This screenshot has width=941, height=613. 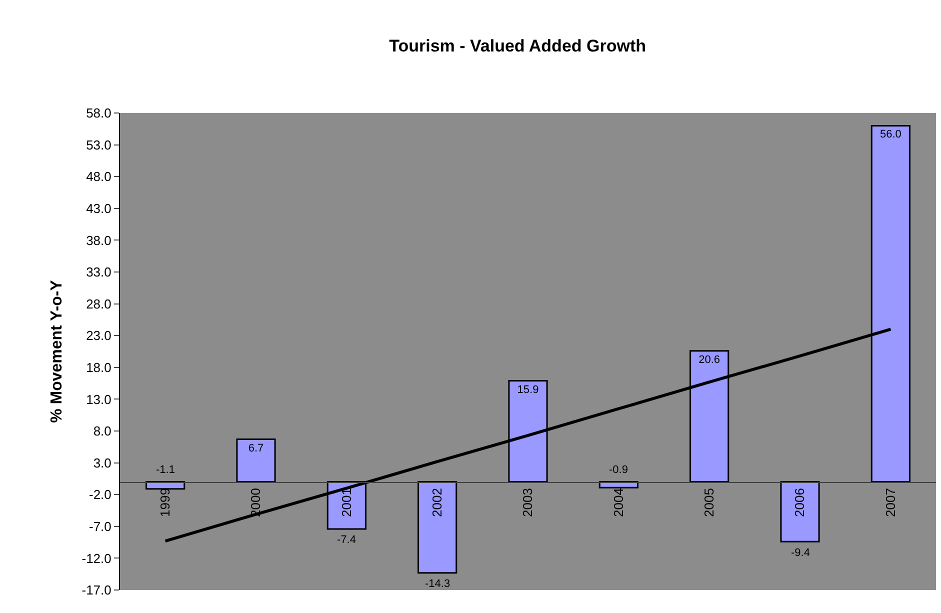 I want to click on x-tick-label: 2004, so click(x=618, y=502).